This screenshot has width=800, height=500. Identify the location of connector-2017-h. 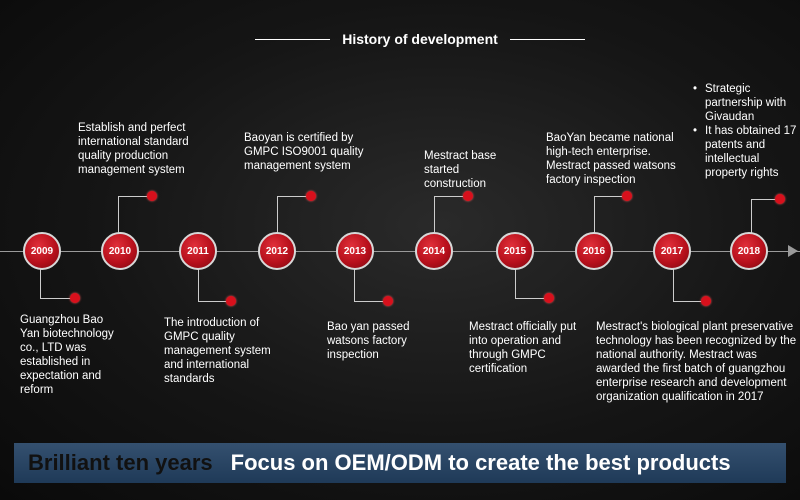
(689, 301).